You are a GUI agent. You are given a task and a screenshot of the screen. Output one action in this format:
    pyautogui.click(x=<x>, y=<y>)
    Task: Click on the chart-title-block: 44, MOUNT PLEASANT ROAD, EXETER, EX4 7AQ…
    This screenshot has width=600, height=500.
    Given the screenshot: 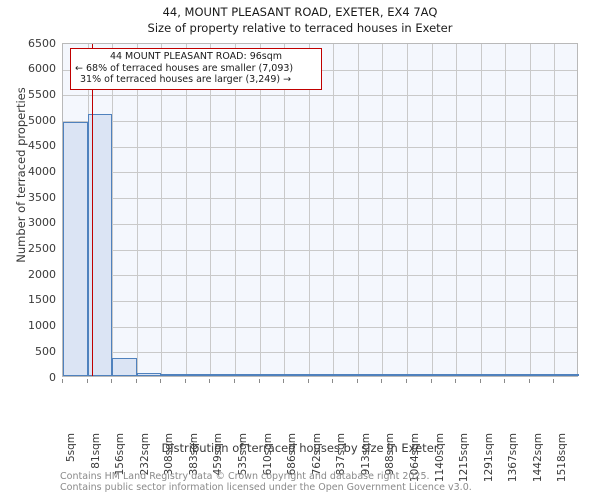 What is the action you would take?
    pyautogui.click(x=300, y=20)
    